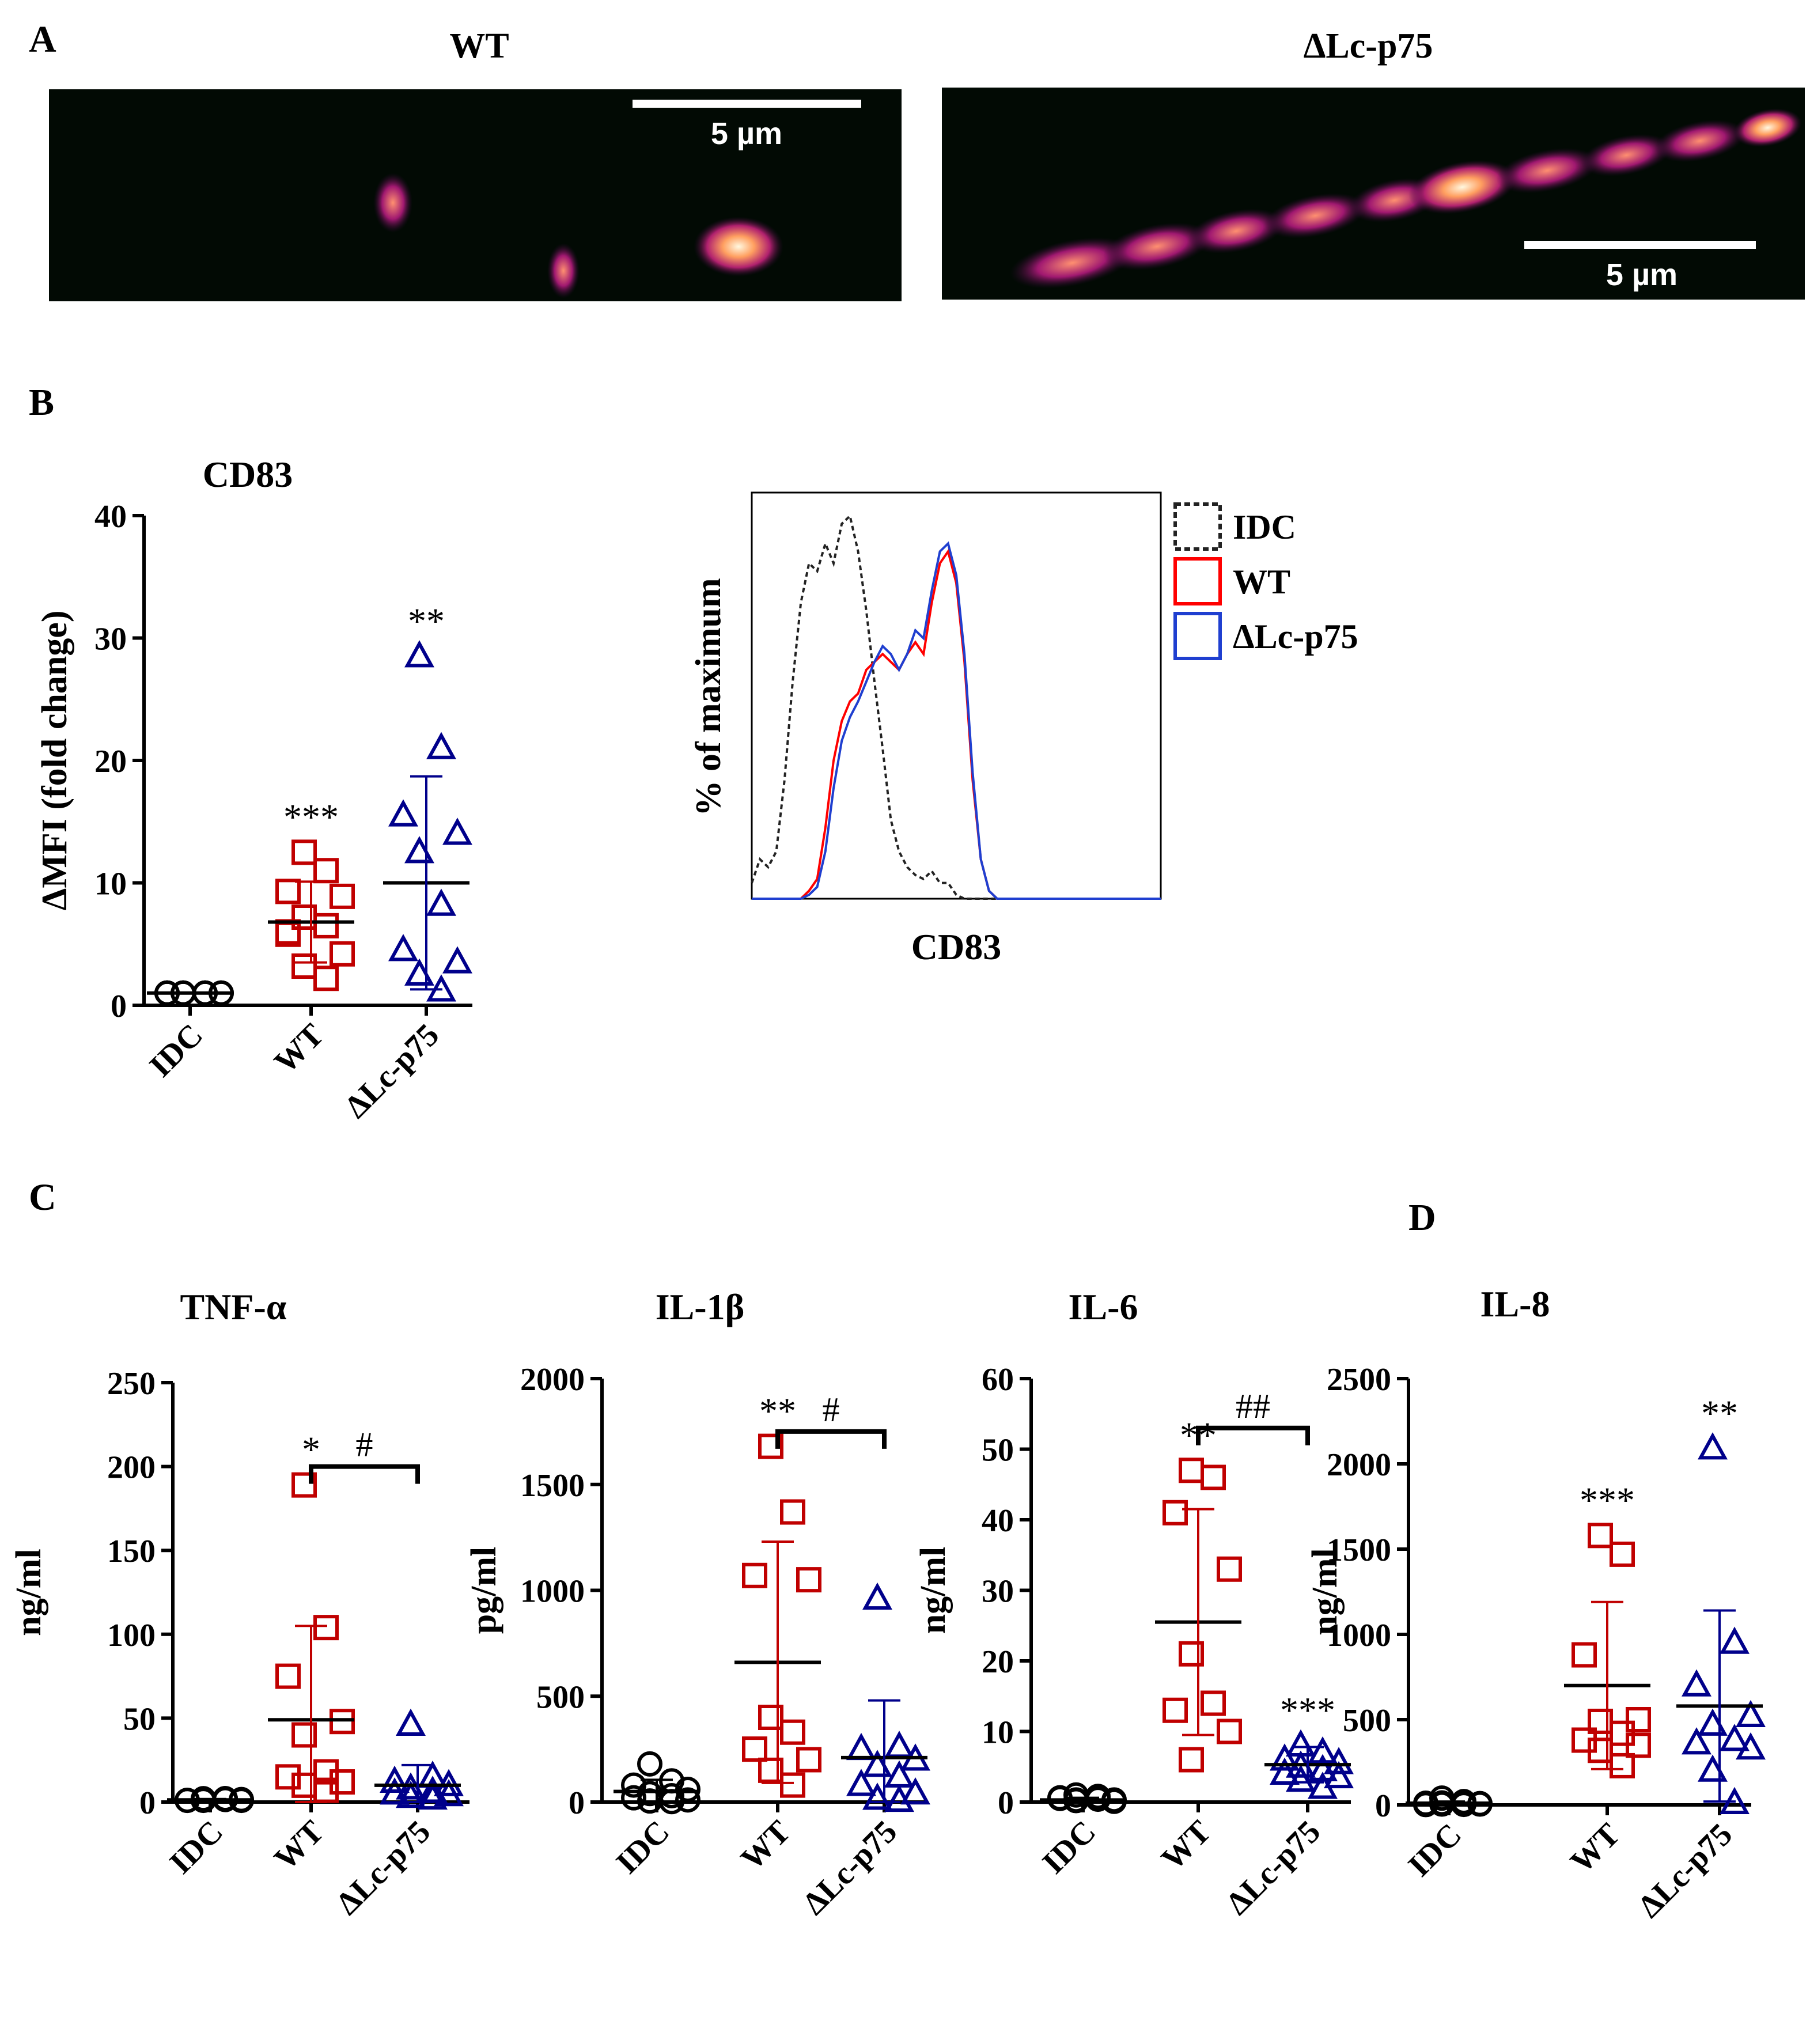  What do you see at coordinates (1359, 1380) in the screenshot?
I see `y-tick-label: 2500` at bounding box center [1359, 1380].